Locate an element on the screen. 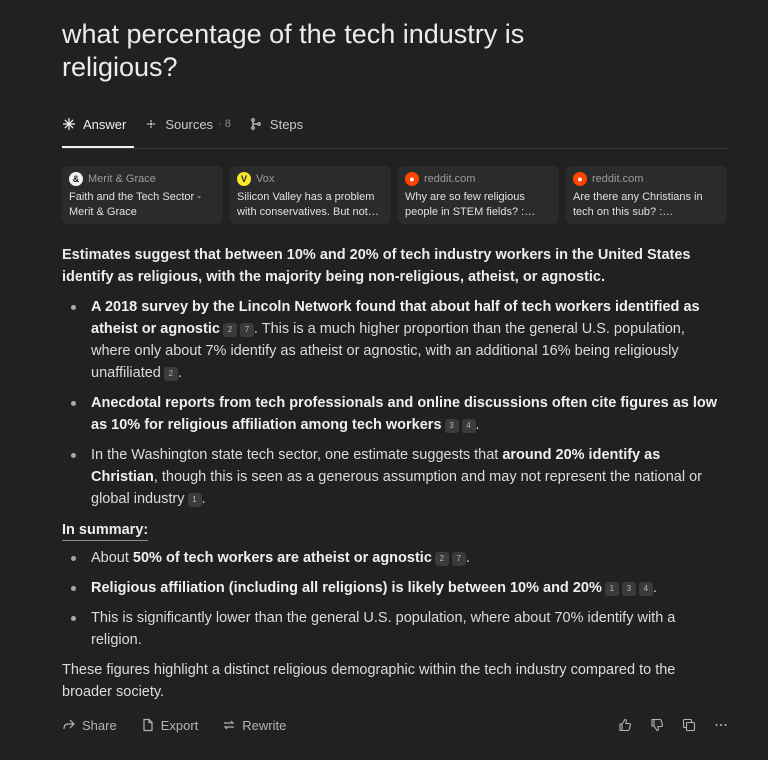 The height and width of the screenshot is (760, 768). thumbs-up-icon is located at coordinates (625, 725).